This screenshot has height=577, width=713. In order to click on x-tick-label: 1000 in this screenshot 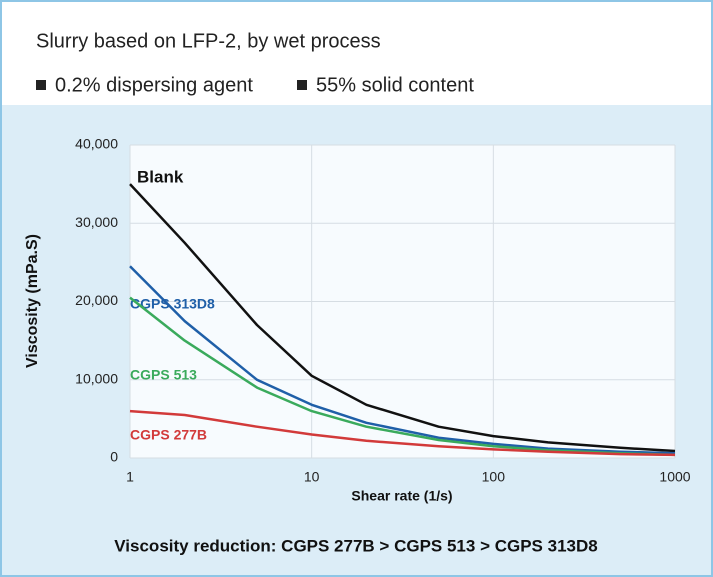, I will do `click(674, 477)`.